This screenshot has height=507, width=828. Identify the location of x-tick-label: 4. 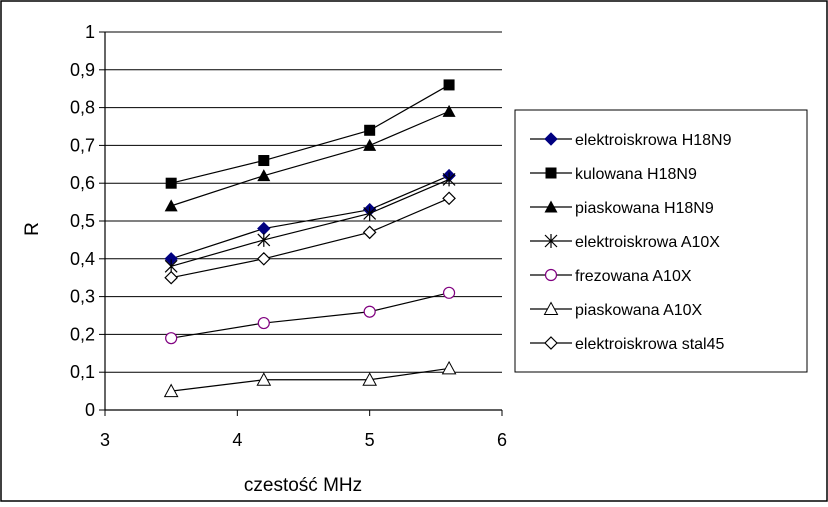
(237, 440).